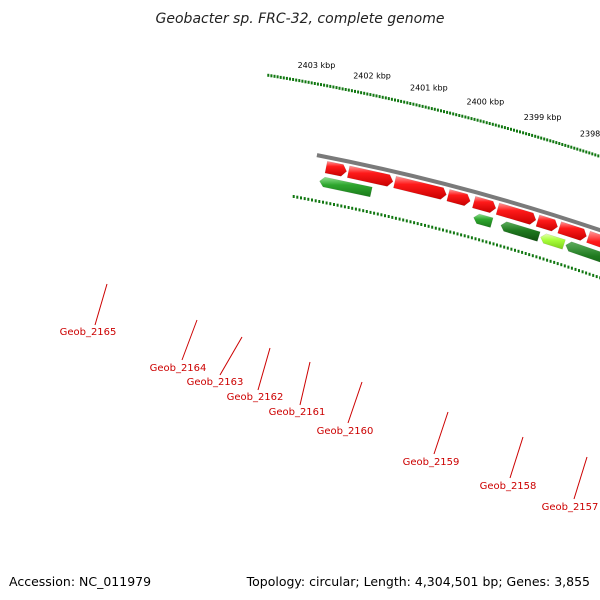 Image resolution: width=600 pixels, height=600 pixels. What do you see at coordinates (433, 115) in the screenshot?
I see `kbp-tick-track` at bounding box center [433, 115].